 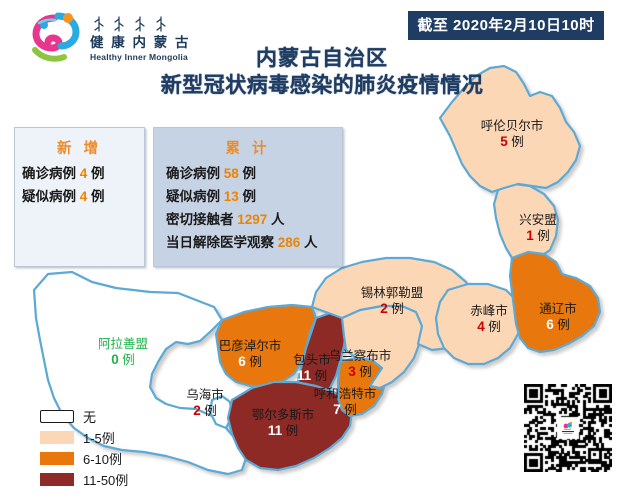 I want to click on map-label-count: 11, so click(x=304, y=375).